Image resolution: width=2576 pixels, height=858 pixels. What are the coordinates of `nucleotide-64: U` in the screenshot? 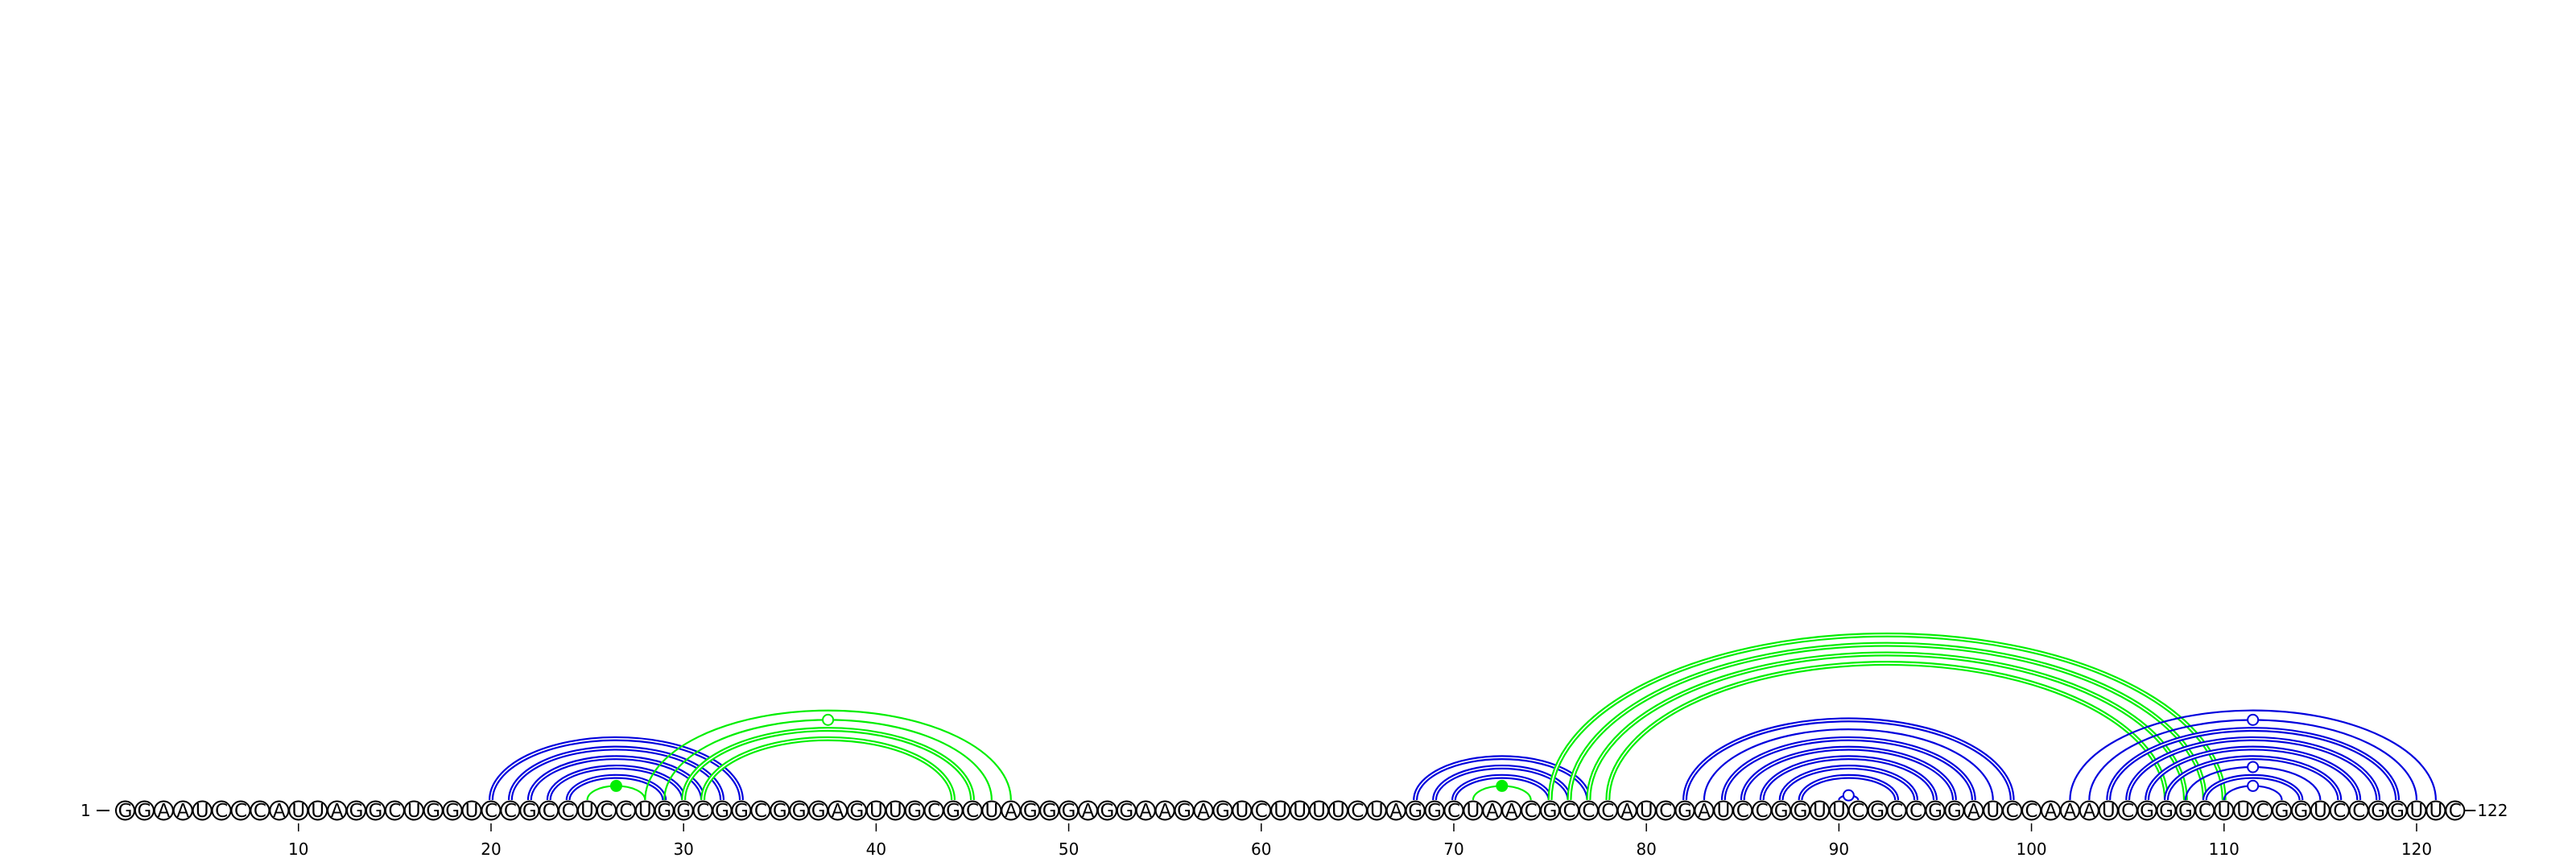 It's located at (1337, 811).